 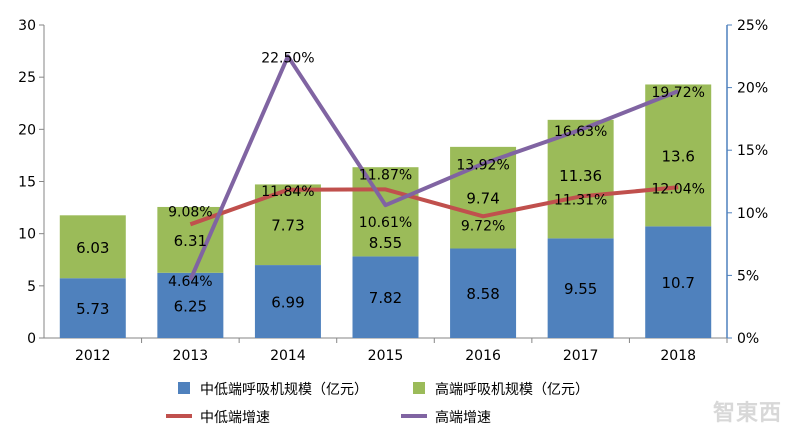 I want to click on bar-data-label: 8.58, so click(x=482, y=294).